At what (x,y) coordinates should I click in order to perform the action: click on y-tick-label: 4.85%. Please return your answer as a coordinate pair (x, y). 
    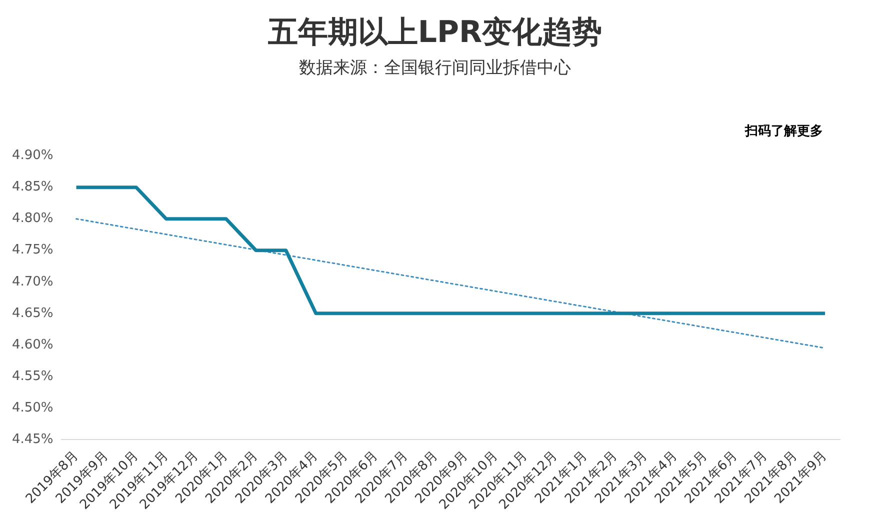
    Looking at the image, I should click on (33, 187).